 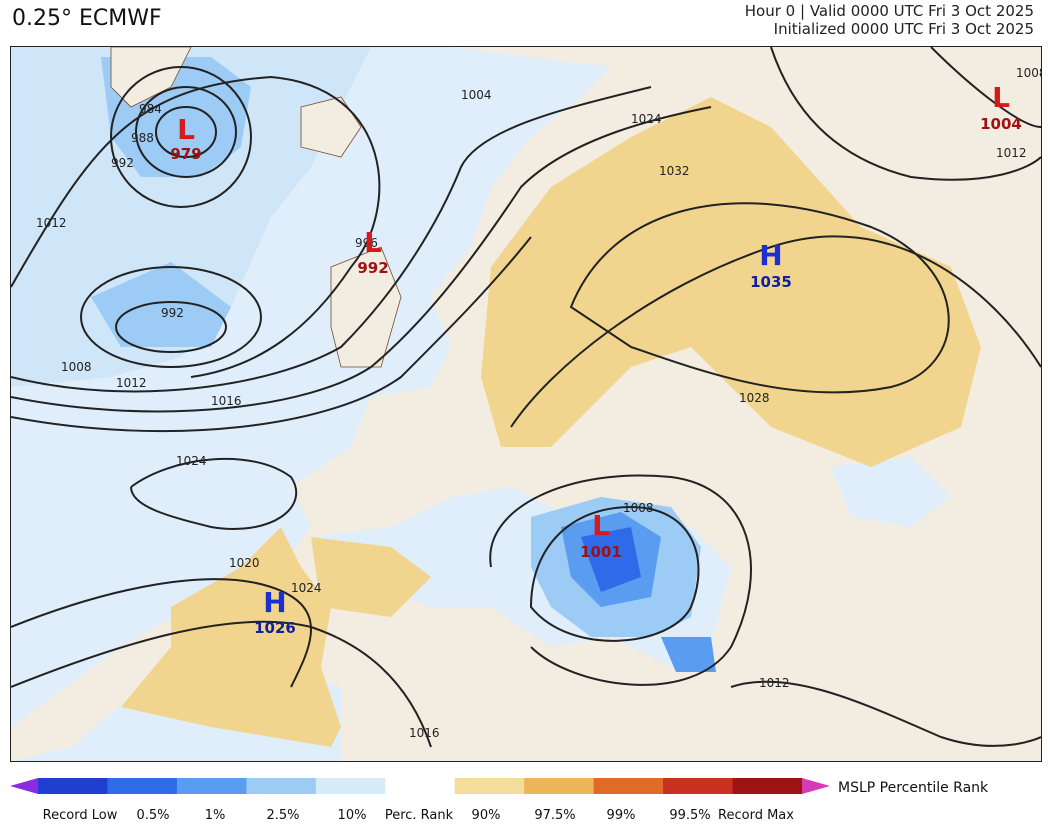 I want to click on legend-title: MSLP Percentile Rank, so click(x=913, y=788).